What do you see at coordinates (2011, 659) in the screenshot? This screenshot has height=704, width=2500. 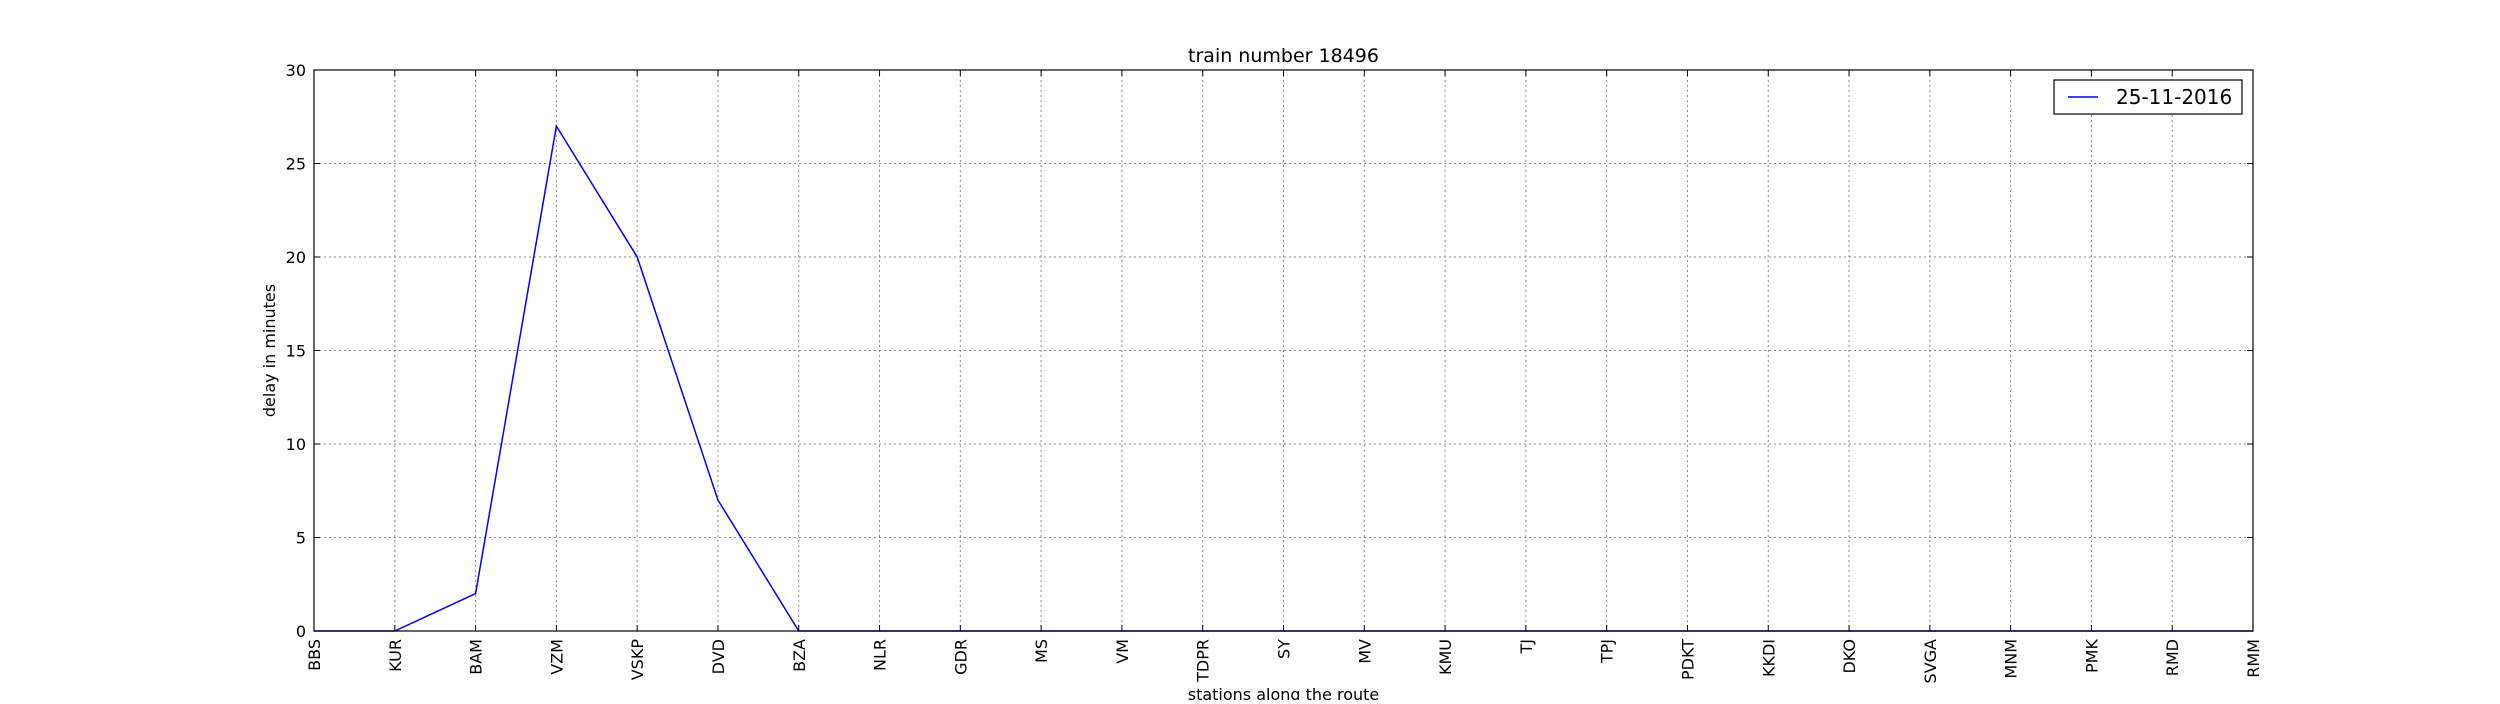 I see `x-tick-label: MNM` at bounding box center [2011, 659].